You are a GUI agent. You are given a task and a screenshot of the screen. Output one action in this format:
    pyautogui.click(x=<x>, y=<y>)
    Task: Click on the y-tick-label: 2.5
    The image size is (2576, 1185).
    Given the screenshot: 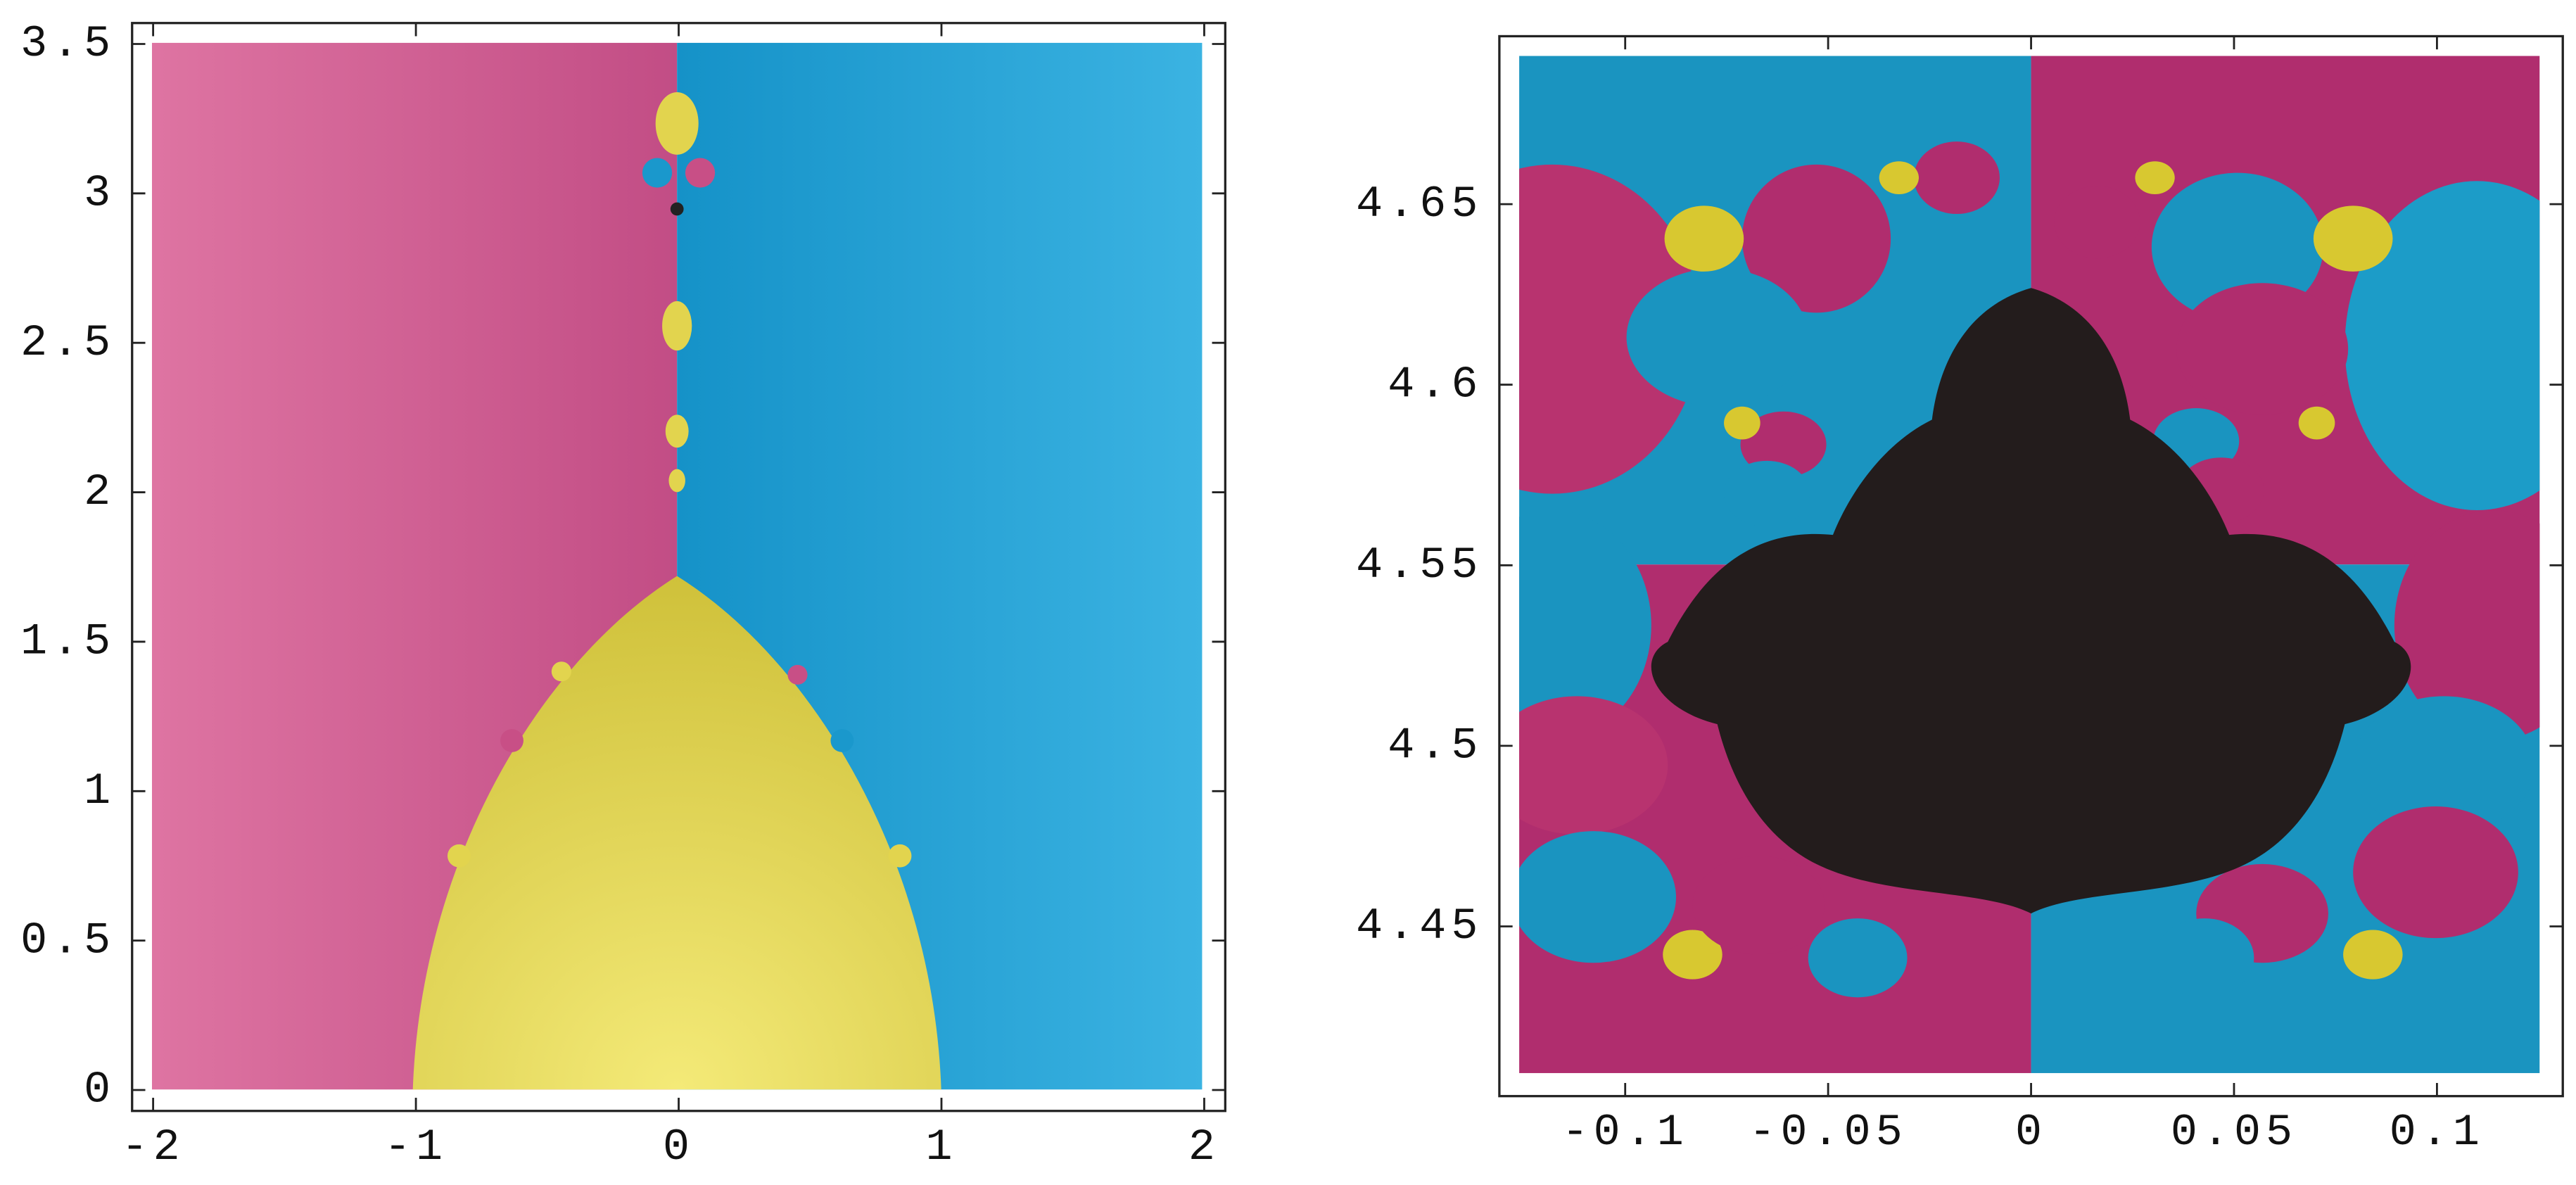 What is the action you would take?
    pyautogui.click(x=67, y=342)
    